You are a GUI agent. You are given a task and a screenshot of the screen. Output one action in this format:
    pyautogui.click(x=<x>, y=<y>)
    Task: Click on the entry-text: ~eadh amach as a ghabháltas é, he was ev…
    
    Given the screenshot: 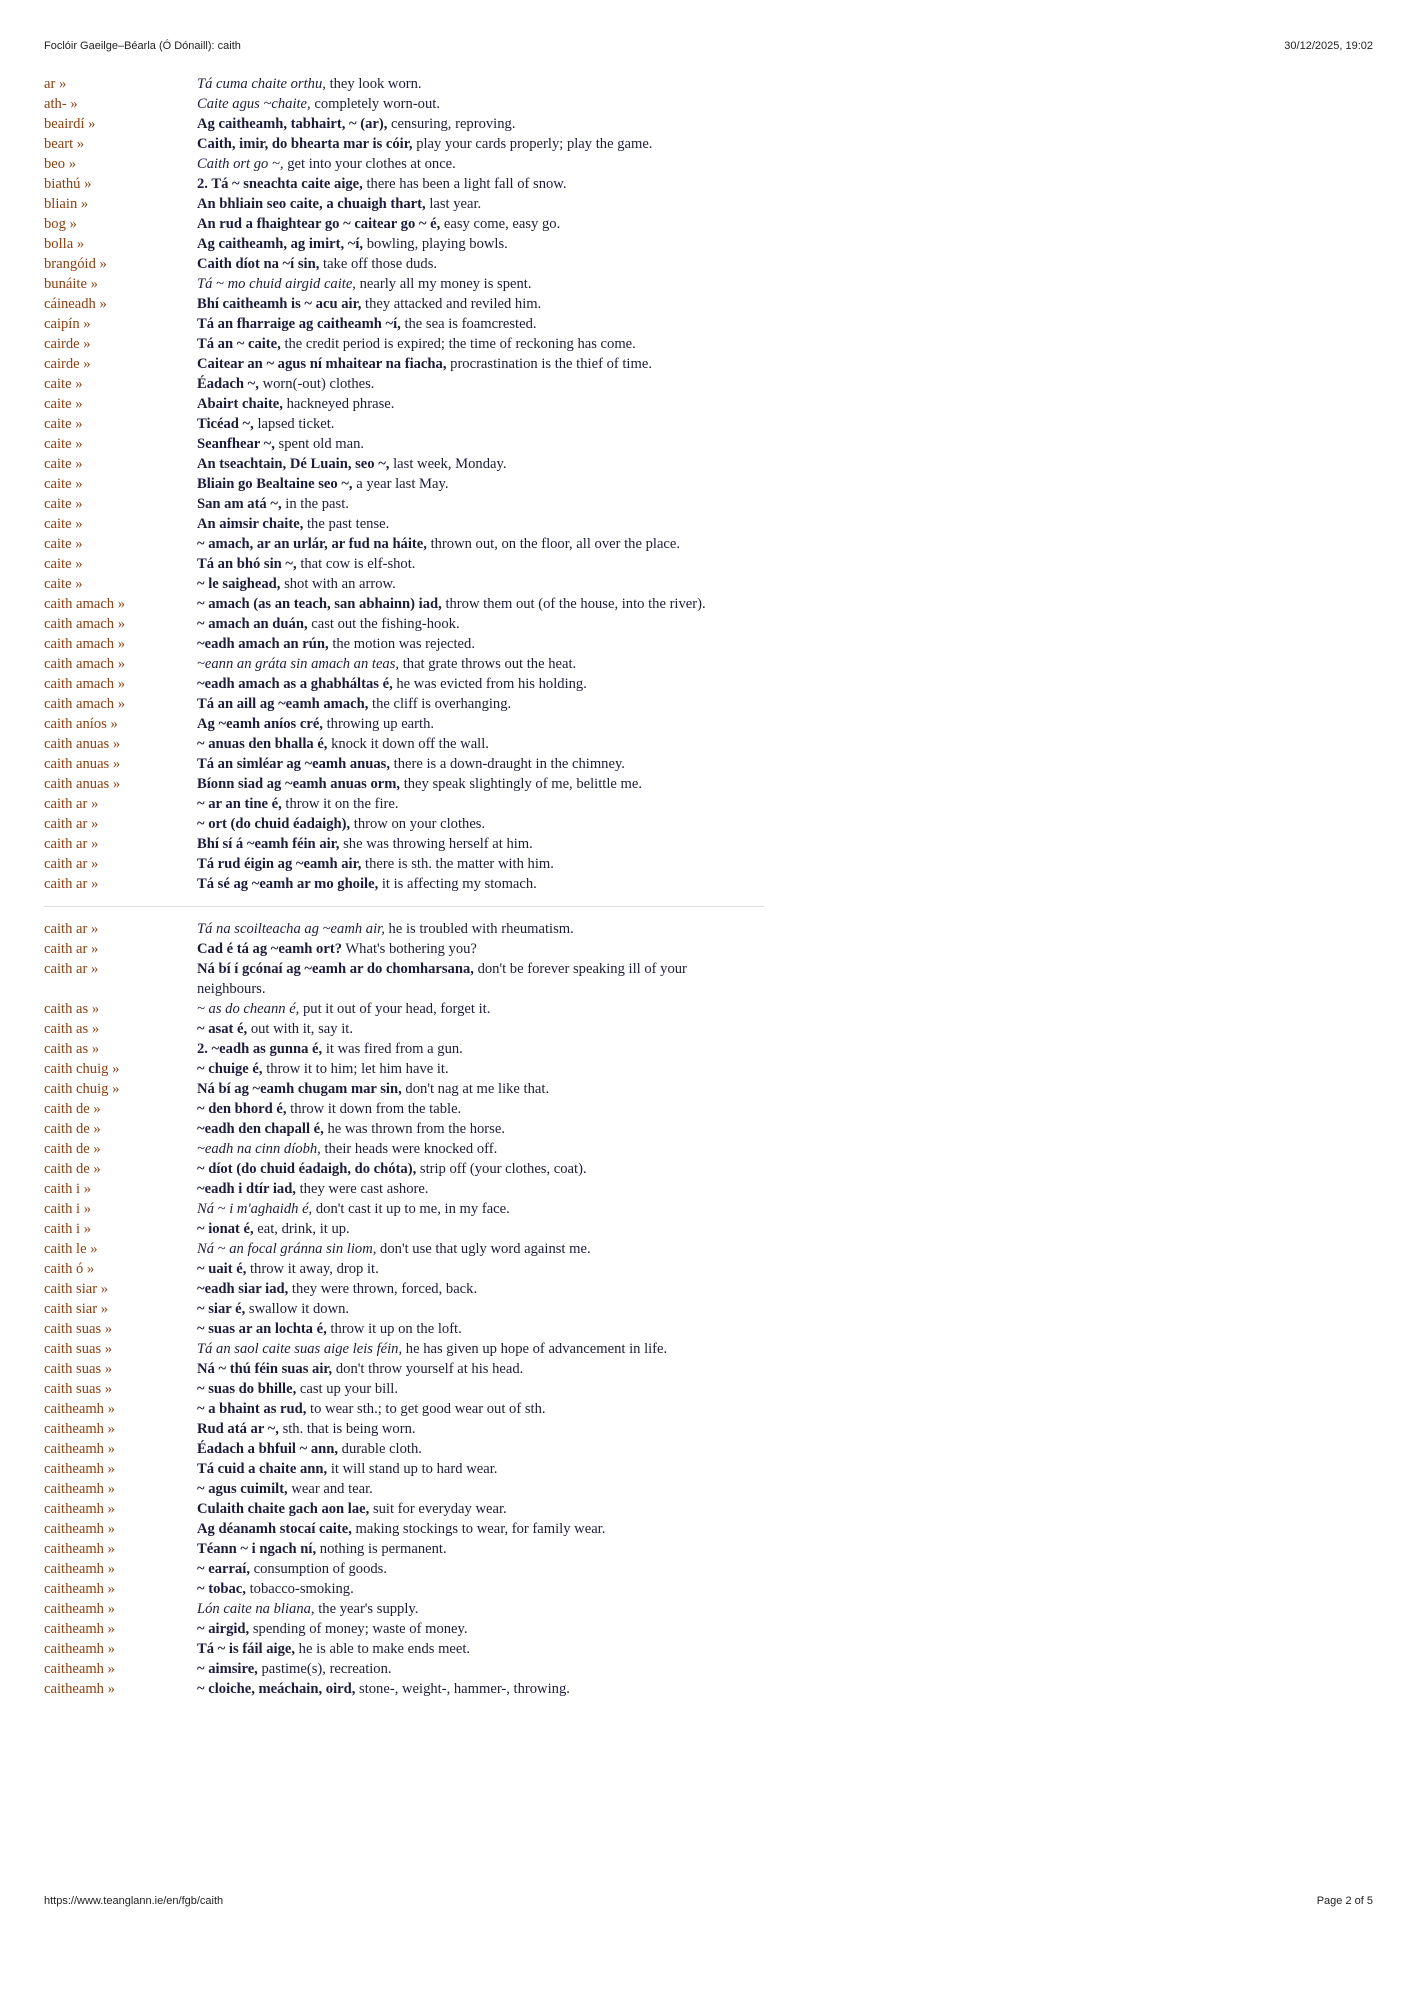 What is the action you would take?
    pyautogui.click(x=467, y=684)
    